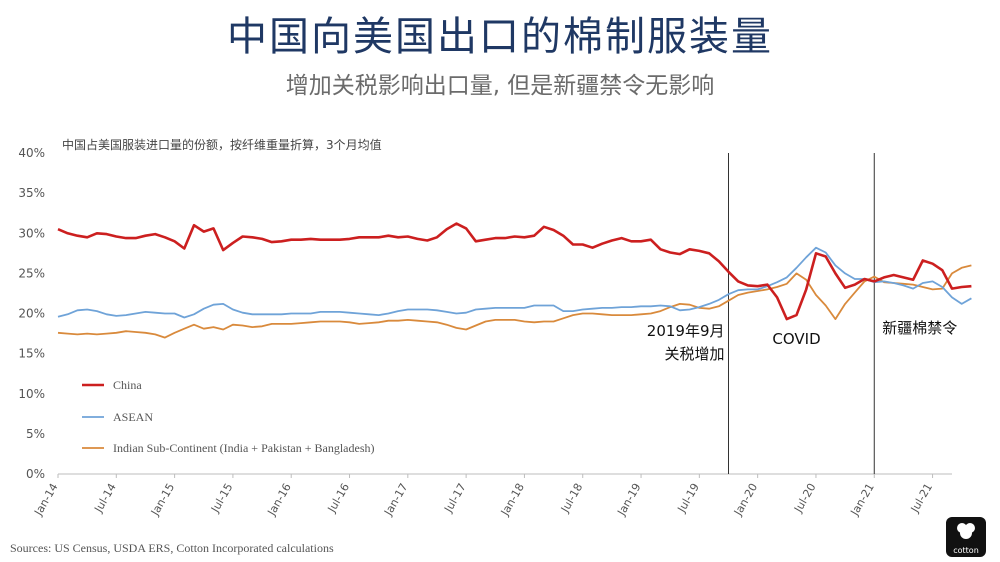 This screenshot has width=1000, height=562. Describe the element at coordinates (105, 498) in the screenshot. I see `x-tick-label: Jul-14` at that location.